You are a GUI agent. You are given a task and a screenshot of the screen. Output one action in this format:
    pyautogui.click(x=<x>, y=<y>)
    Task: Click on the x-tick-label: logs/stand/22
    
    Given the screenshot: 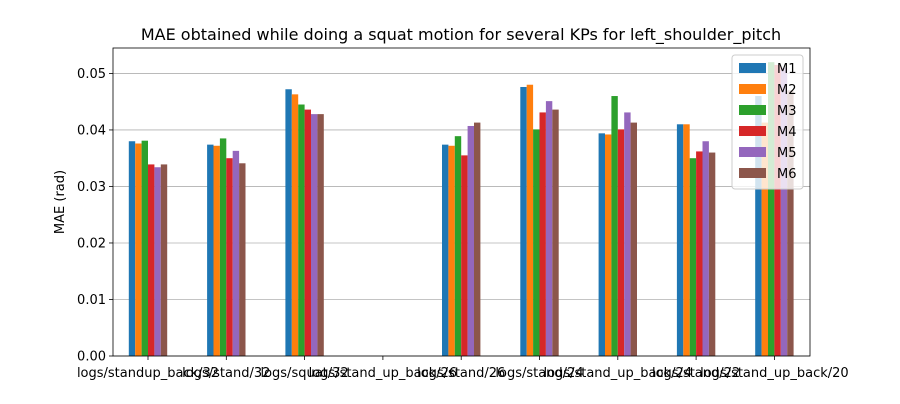 What is the action you would take?
    pyautogui.click(x=696, y=373)
    